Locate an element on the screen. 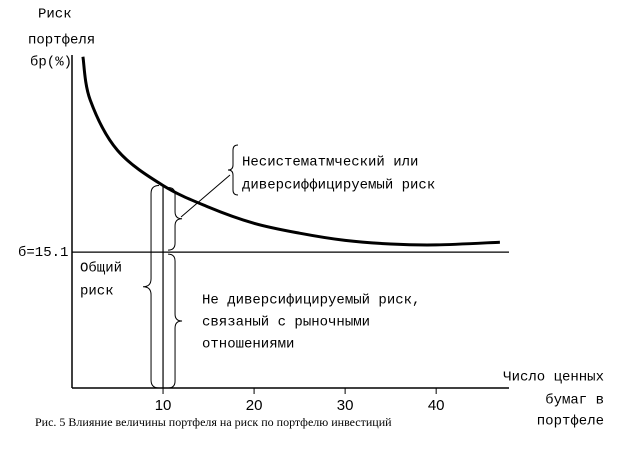 The height and width of the screenshot is (454, 624). annotation: связаный с рыночными is located at coordinates (286, 322).